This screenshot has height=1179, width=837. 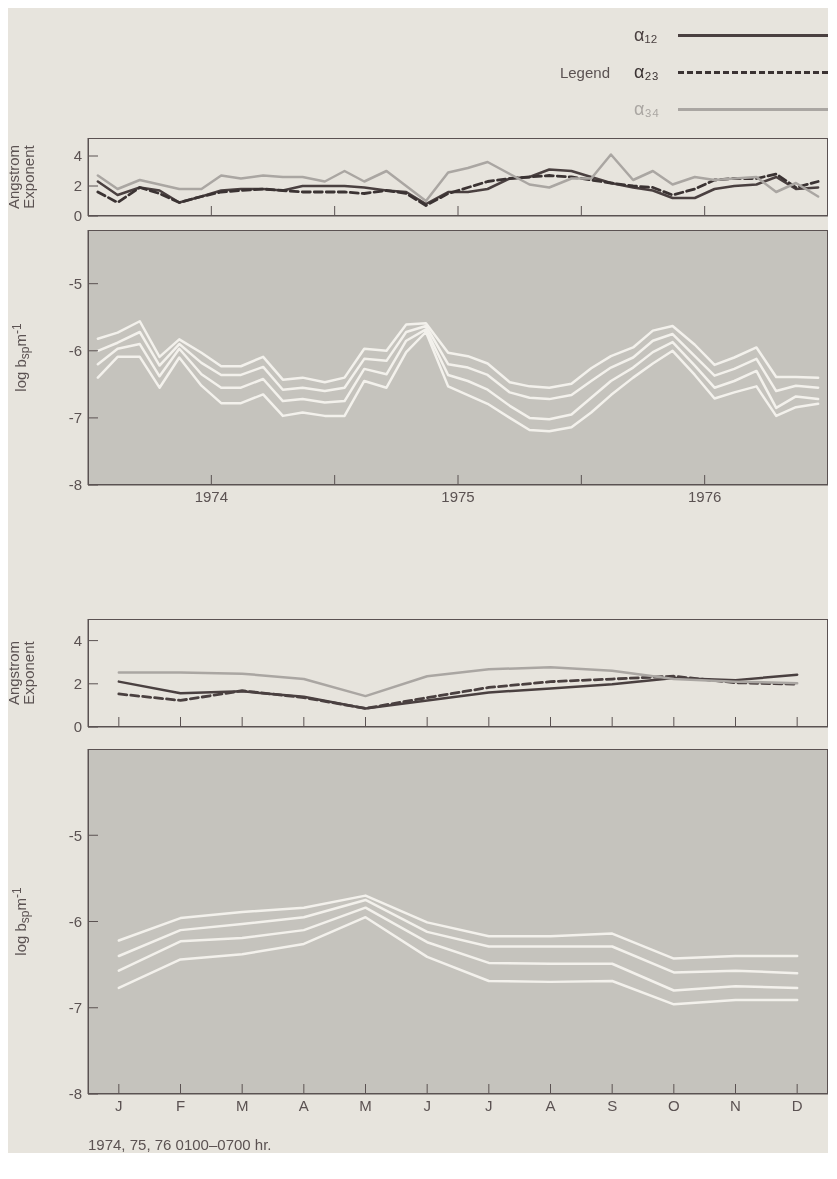 I want to click on x-tick-label: N, so click(x=735, y=1105).